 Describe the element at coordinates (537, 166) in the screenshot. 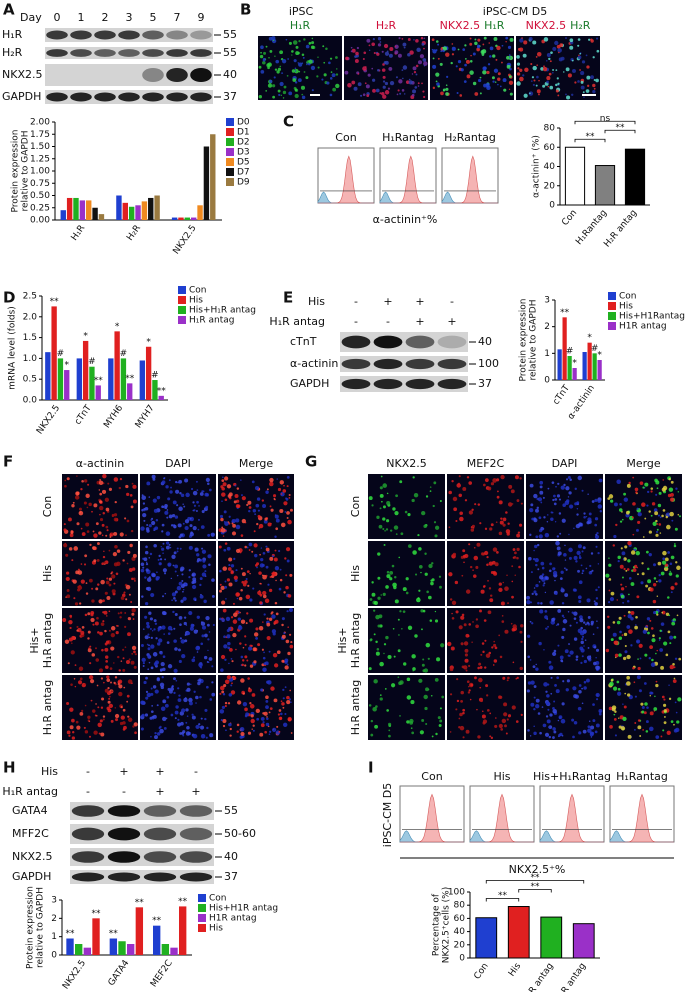

I see `y-axis-label: α-actinin⁺ (%)` at that location.